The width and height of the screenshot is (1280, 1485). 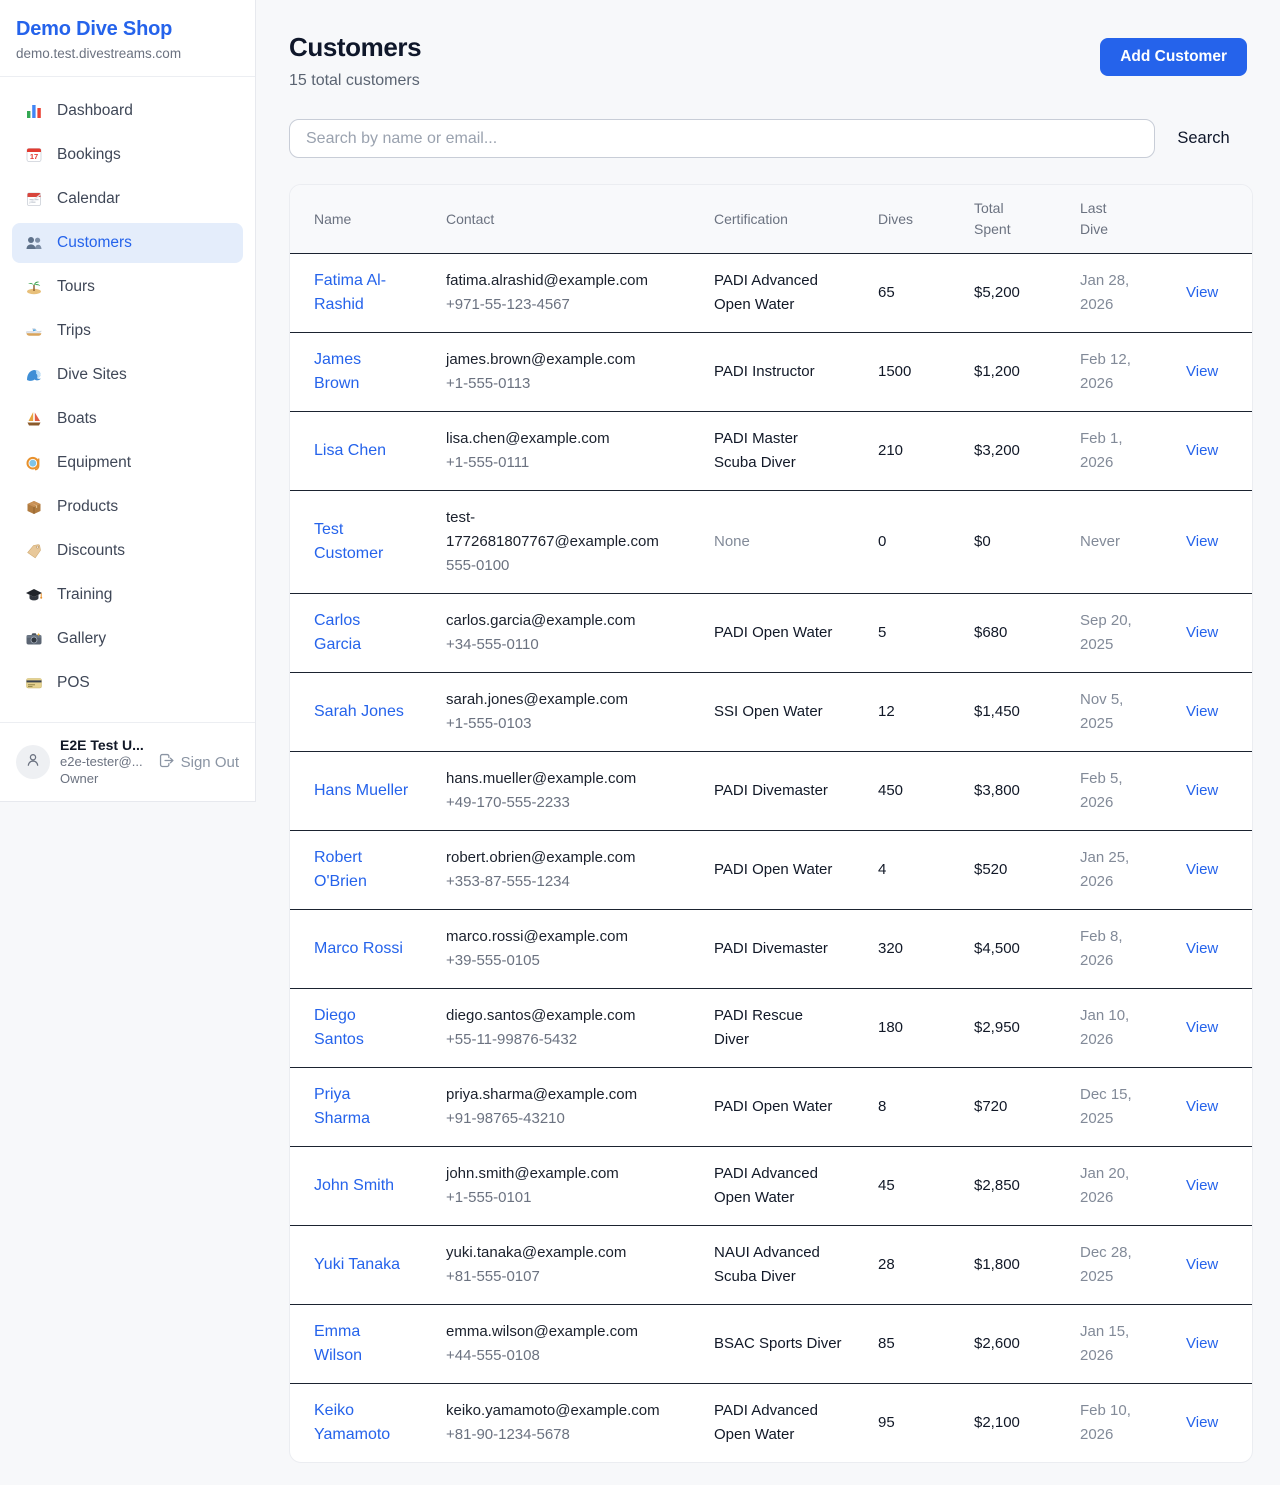 What do you see at coordinates (1113, 219) in the screenshot?
I see `column-header-last-dive: Last Dive` at bounding box center [1113, 219].